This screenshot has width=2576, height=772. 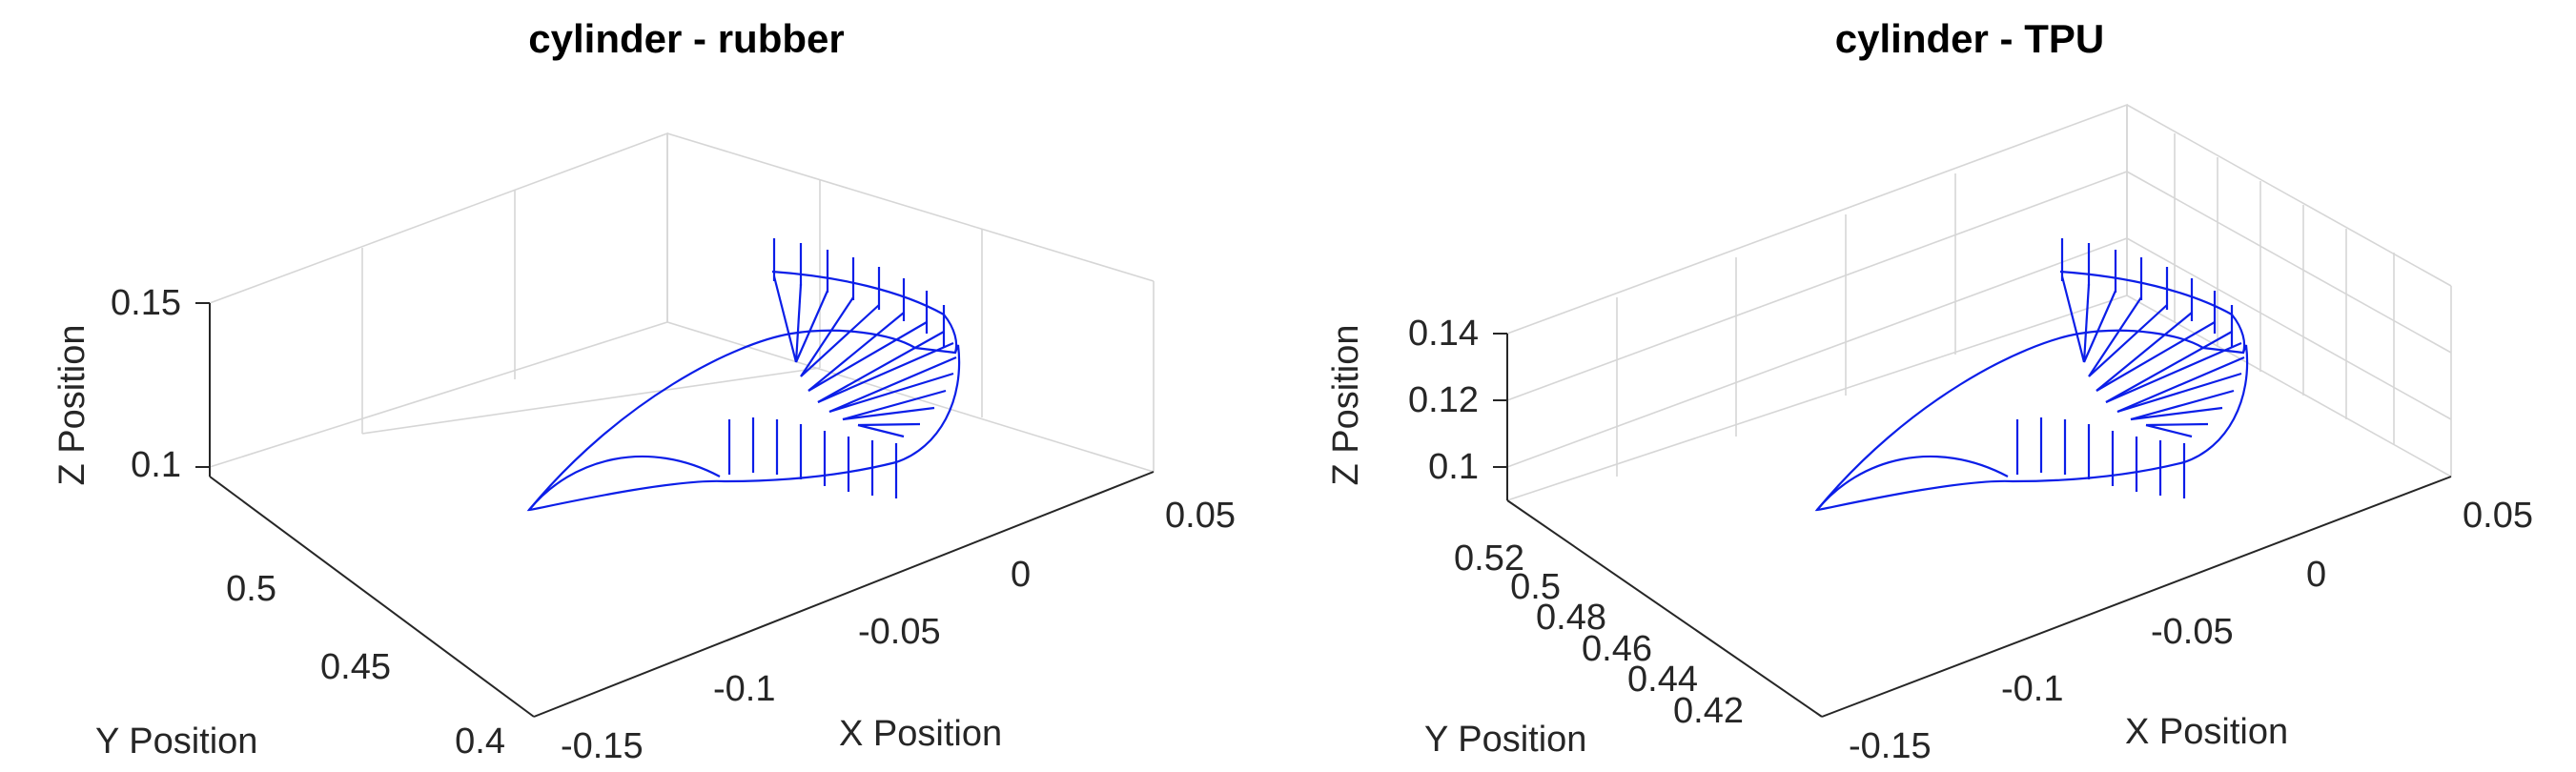 I want to click on y-ticks: 0.5 0.45 0.4, so click(x=365, y=665).